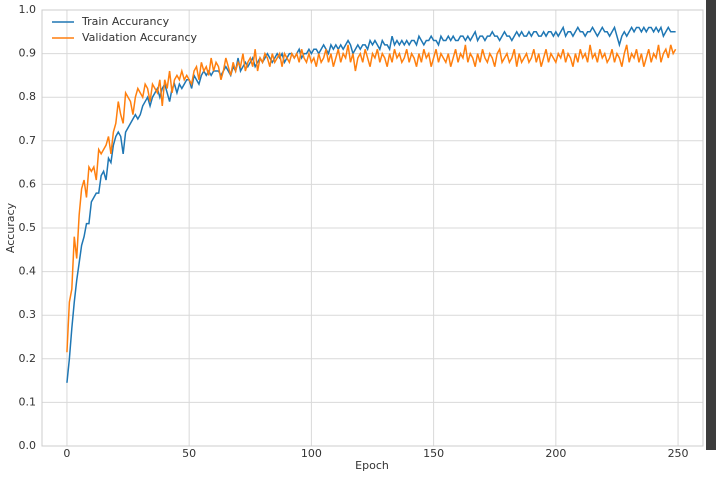 This screenshot has width=716, height=477. I want to click on x-tick-label: 200, so click(555, 453).